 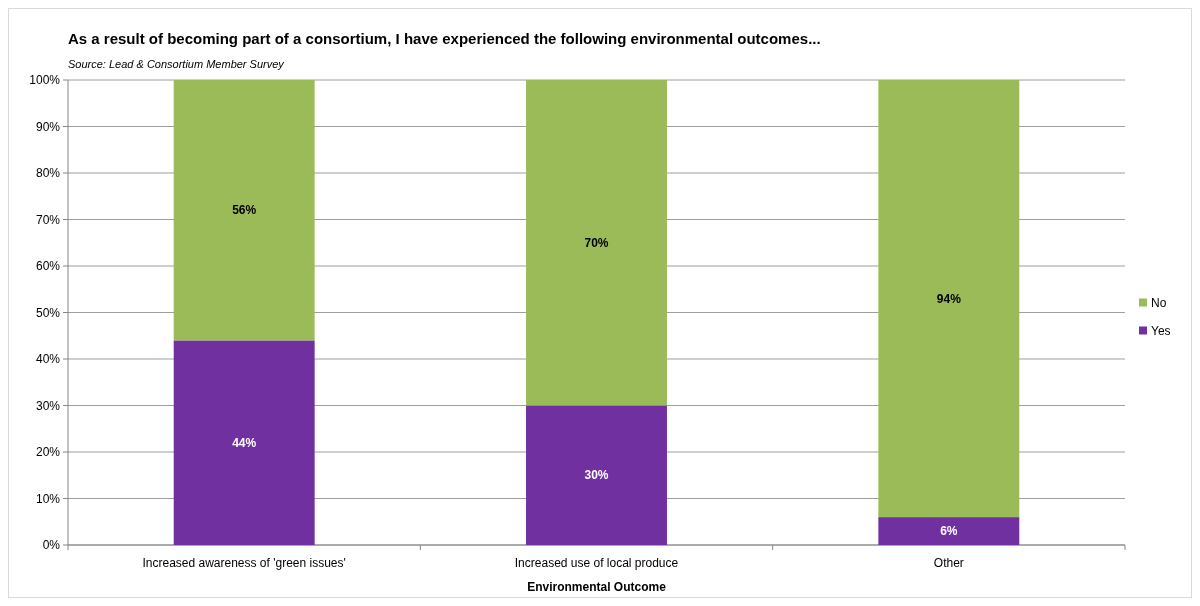 I want to click on data-label: 56%, so click(x=244, y=210).